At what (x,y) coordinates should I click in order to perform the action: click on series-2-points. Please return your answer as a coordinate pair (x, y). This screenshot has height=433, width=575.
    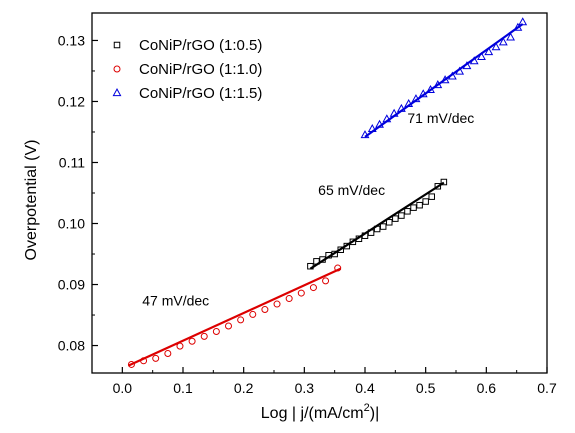
    Looking at the image, I should click on (444, 78).